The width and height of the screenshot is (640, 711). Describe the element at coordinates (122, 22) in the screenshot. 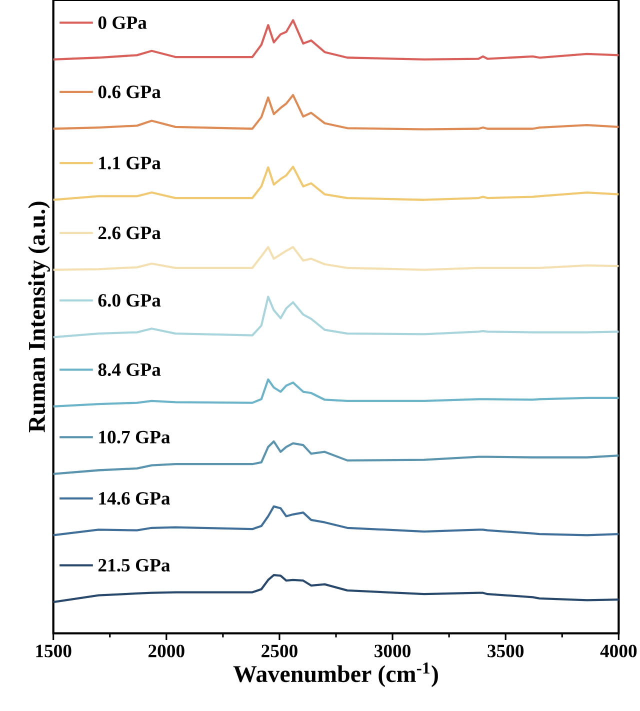

I see `legend-label: 0 GPa` at that location.